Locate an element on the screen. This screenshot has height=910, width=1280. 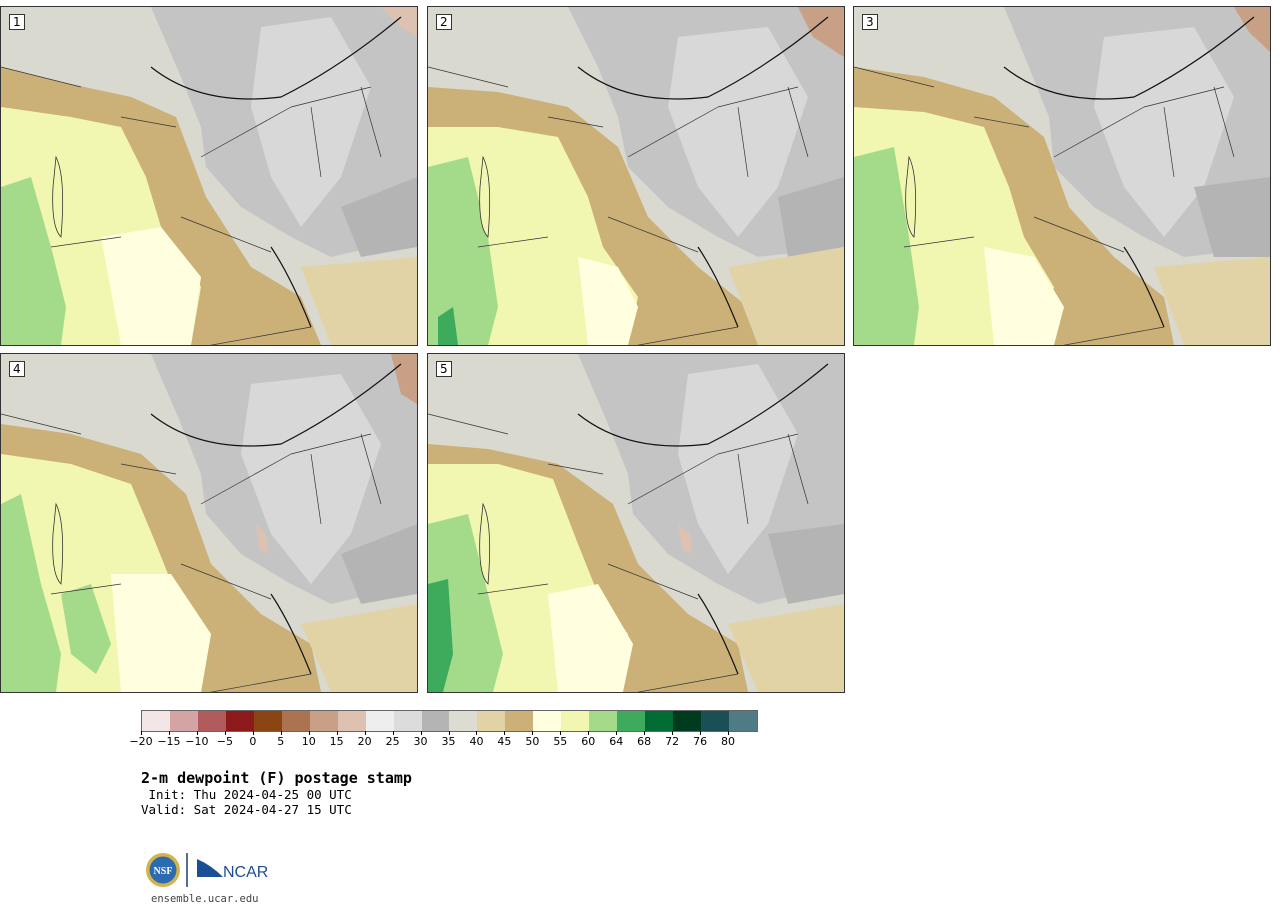
panel-label-3: 3 is located at coordinates (870, 22).